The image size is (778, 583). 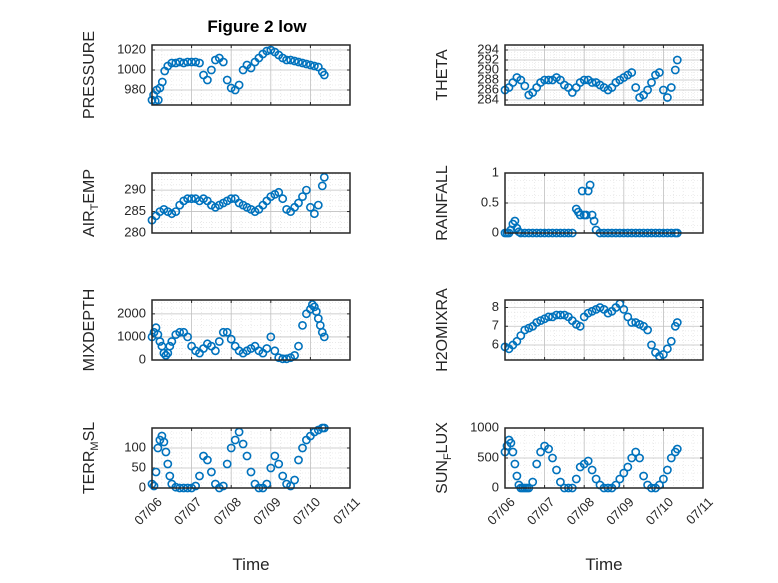 I want to click on x-tick-label: 07/07, so click(x=541, y=511).